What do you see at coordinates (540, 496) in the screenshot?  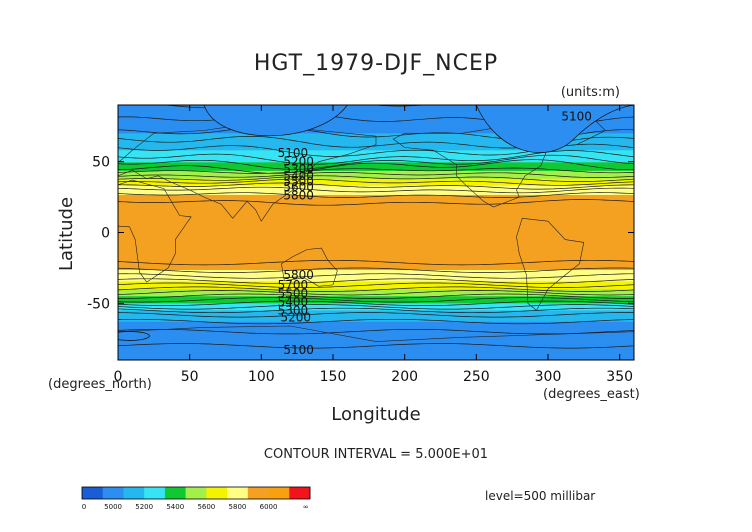 I see `level-text: level=500 millibar` at bounding box center [540, 496].